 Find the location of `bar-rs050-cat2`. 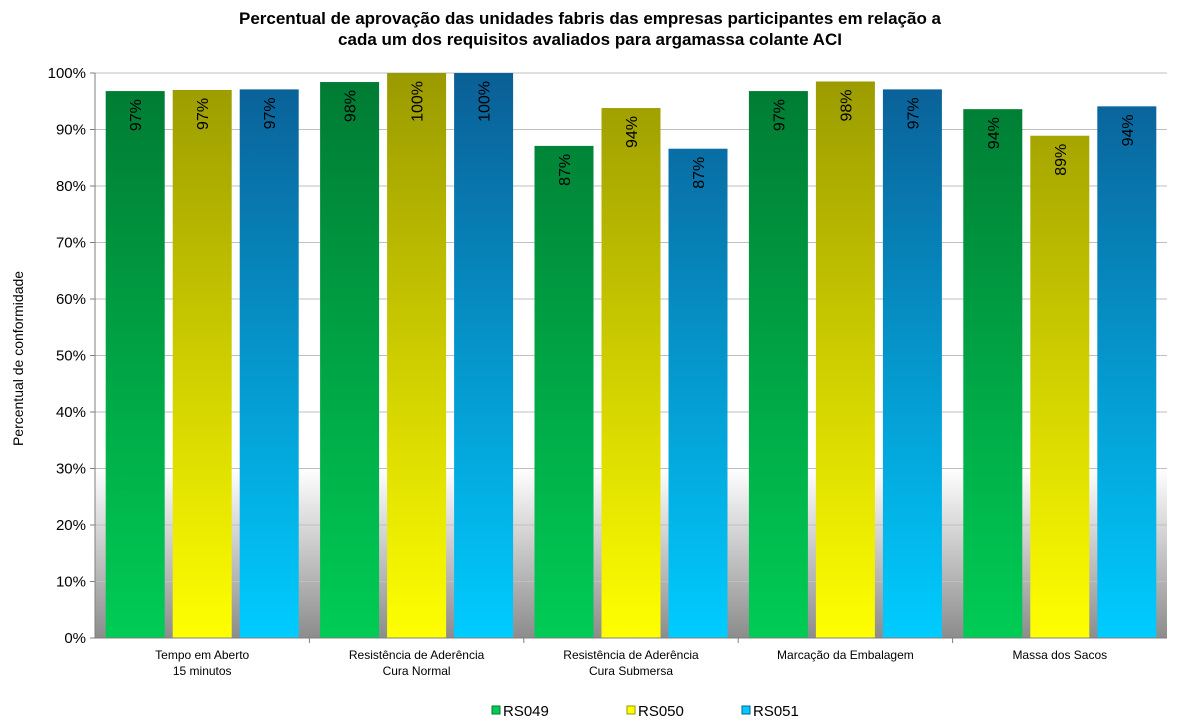

bar-rs050-cat2 is located at coordinates (631, 373).